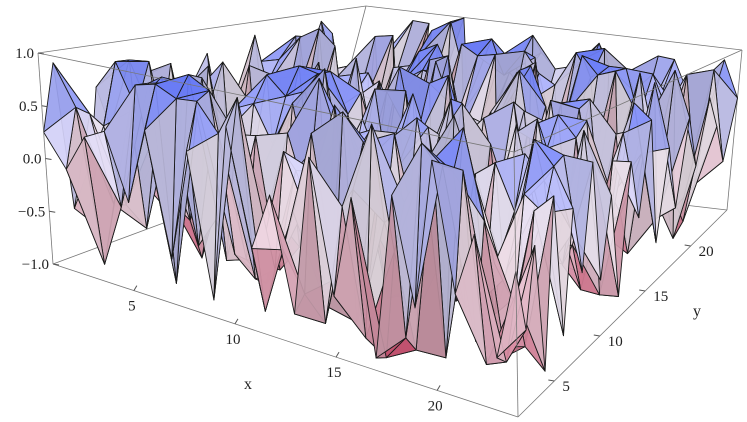 The width and height of the screenshot is (747, 422). Describe the element at coordinates (132, 307) in the screenshot. I see `x-tick-label: 5` at that location.